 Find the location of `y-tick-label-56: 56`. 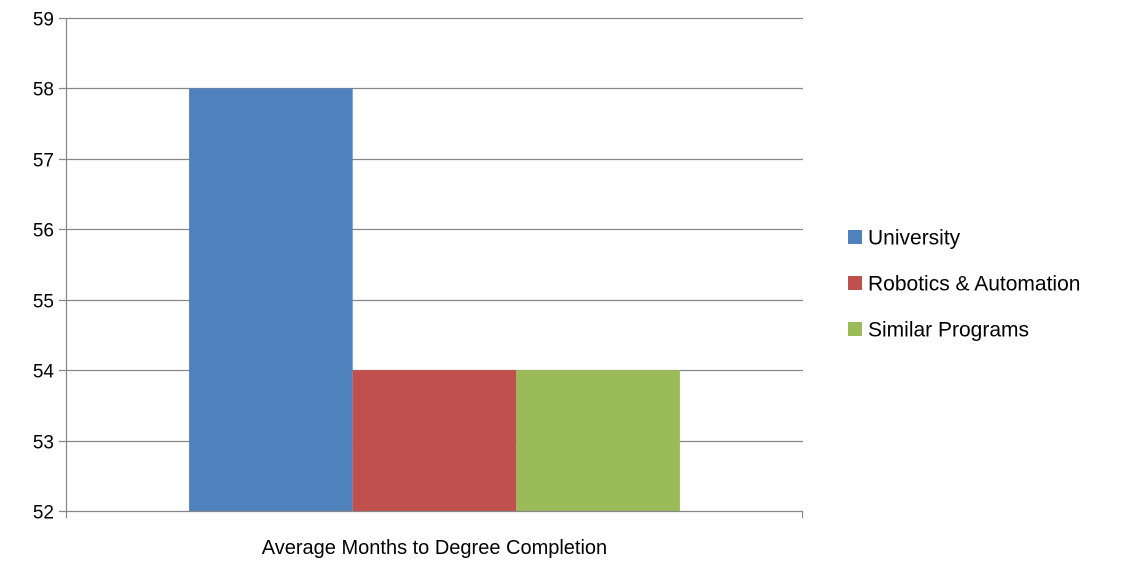

y-tick-label-56: 56 is located at coordinates (43, 231).